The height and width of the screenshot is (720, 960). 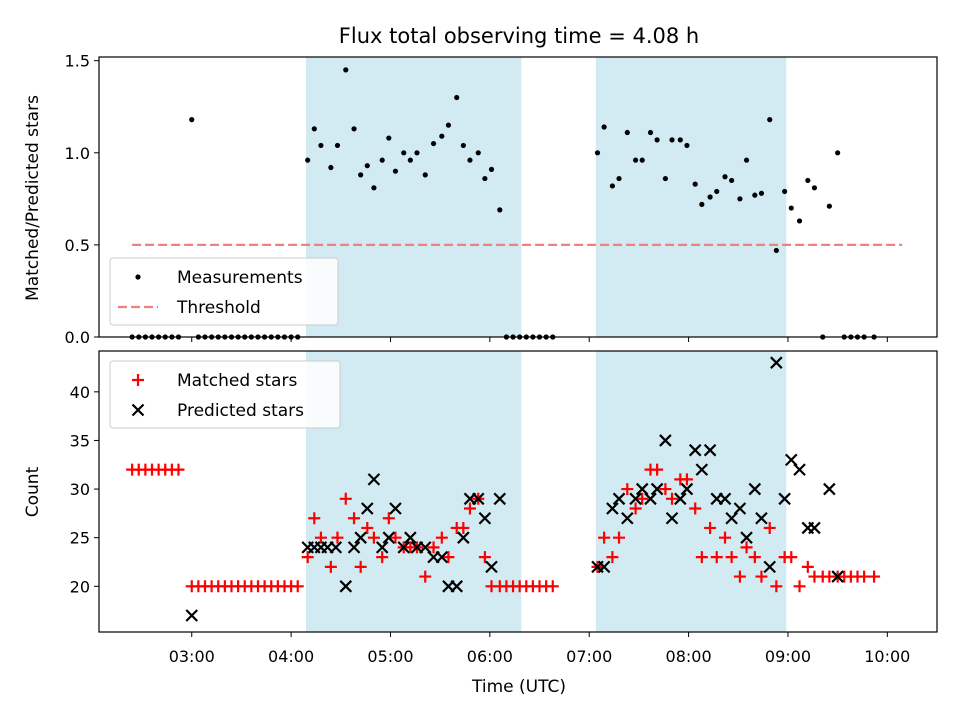 What do you see at coordinates (240, 278) in the screenshot?
I see `legend-label: Measurements` at bounding box center [240, 278].